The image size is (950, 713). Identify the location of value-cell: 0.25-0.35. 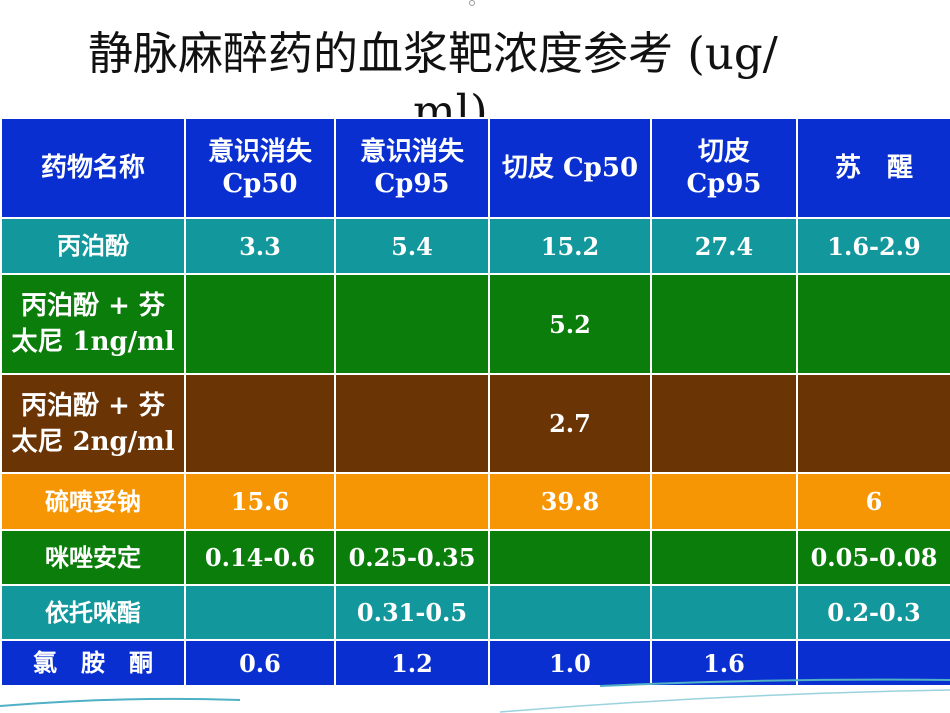
(412, 557).